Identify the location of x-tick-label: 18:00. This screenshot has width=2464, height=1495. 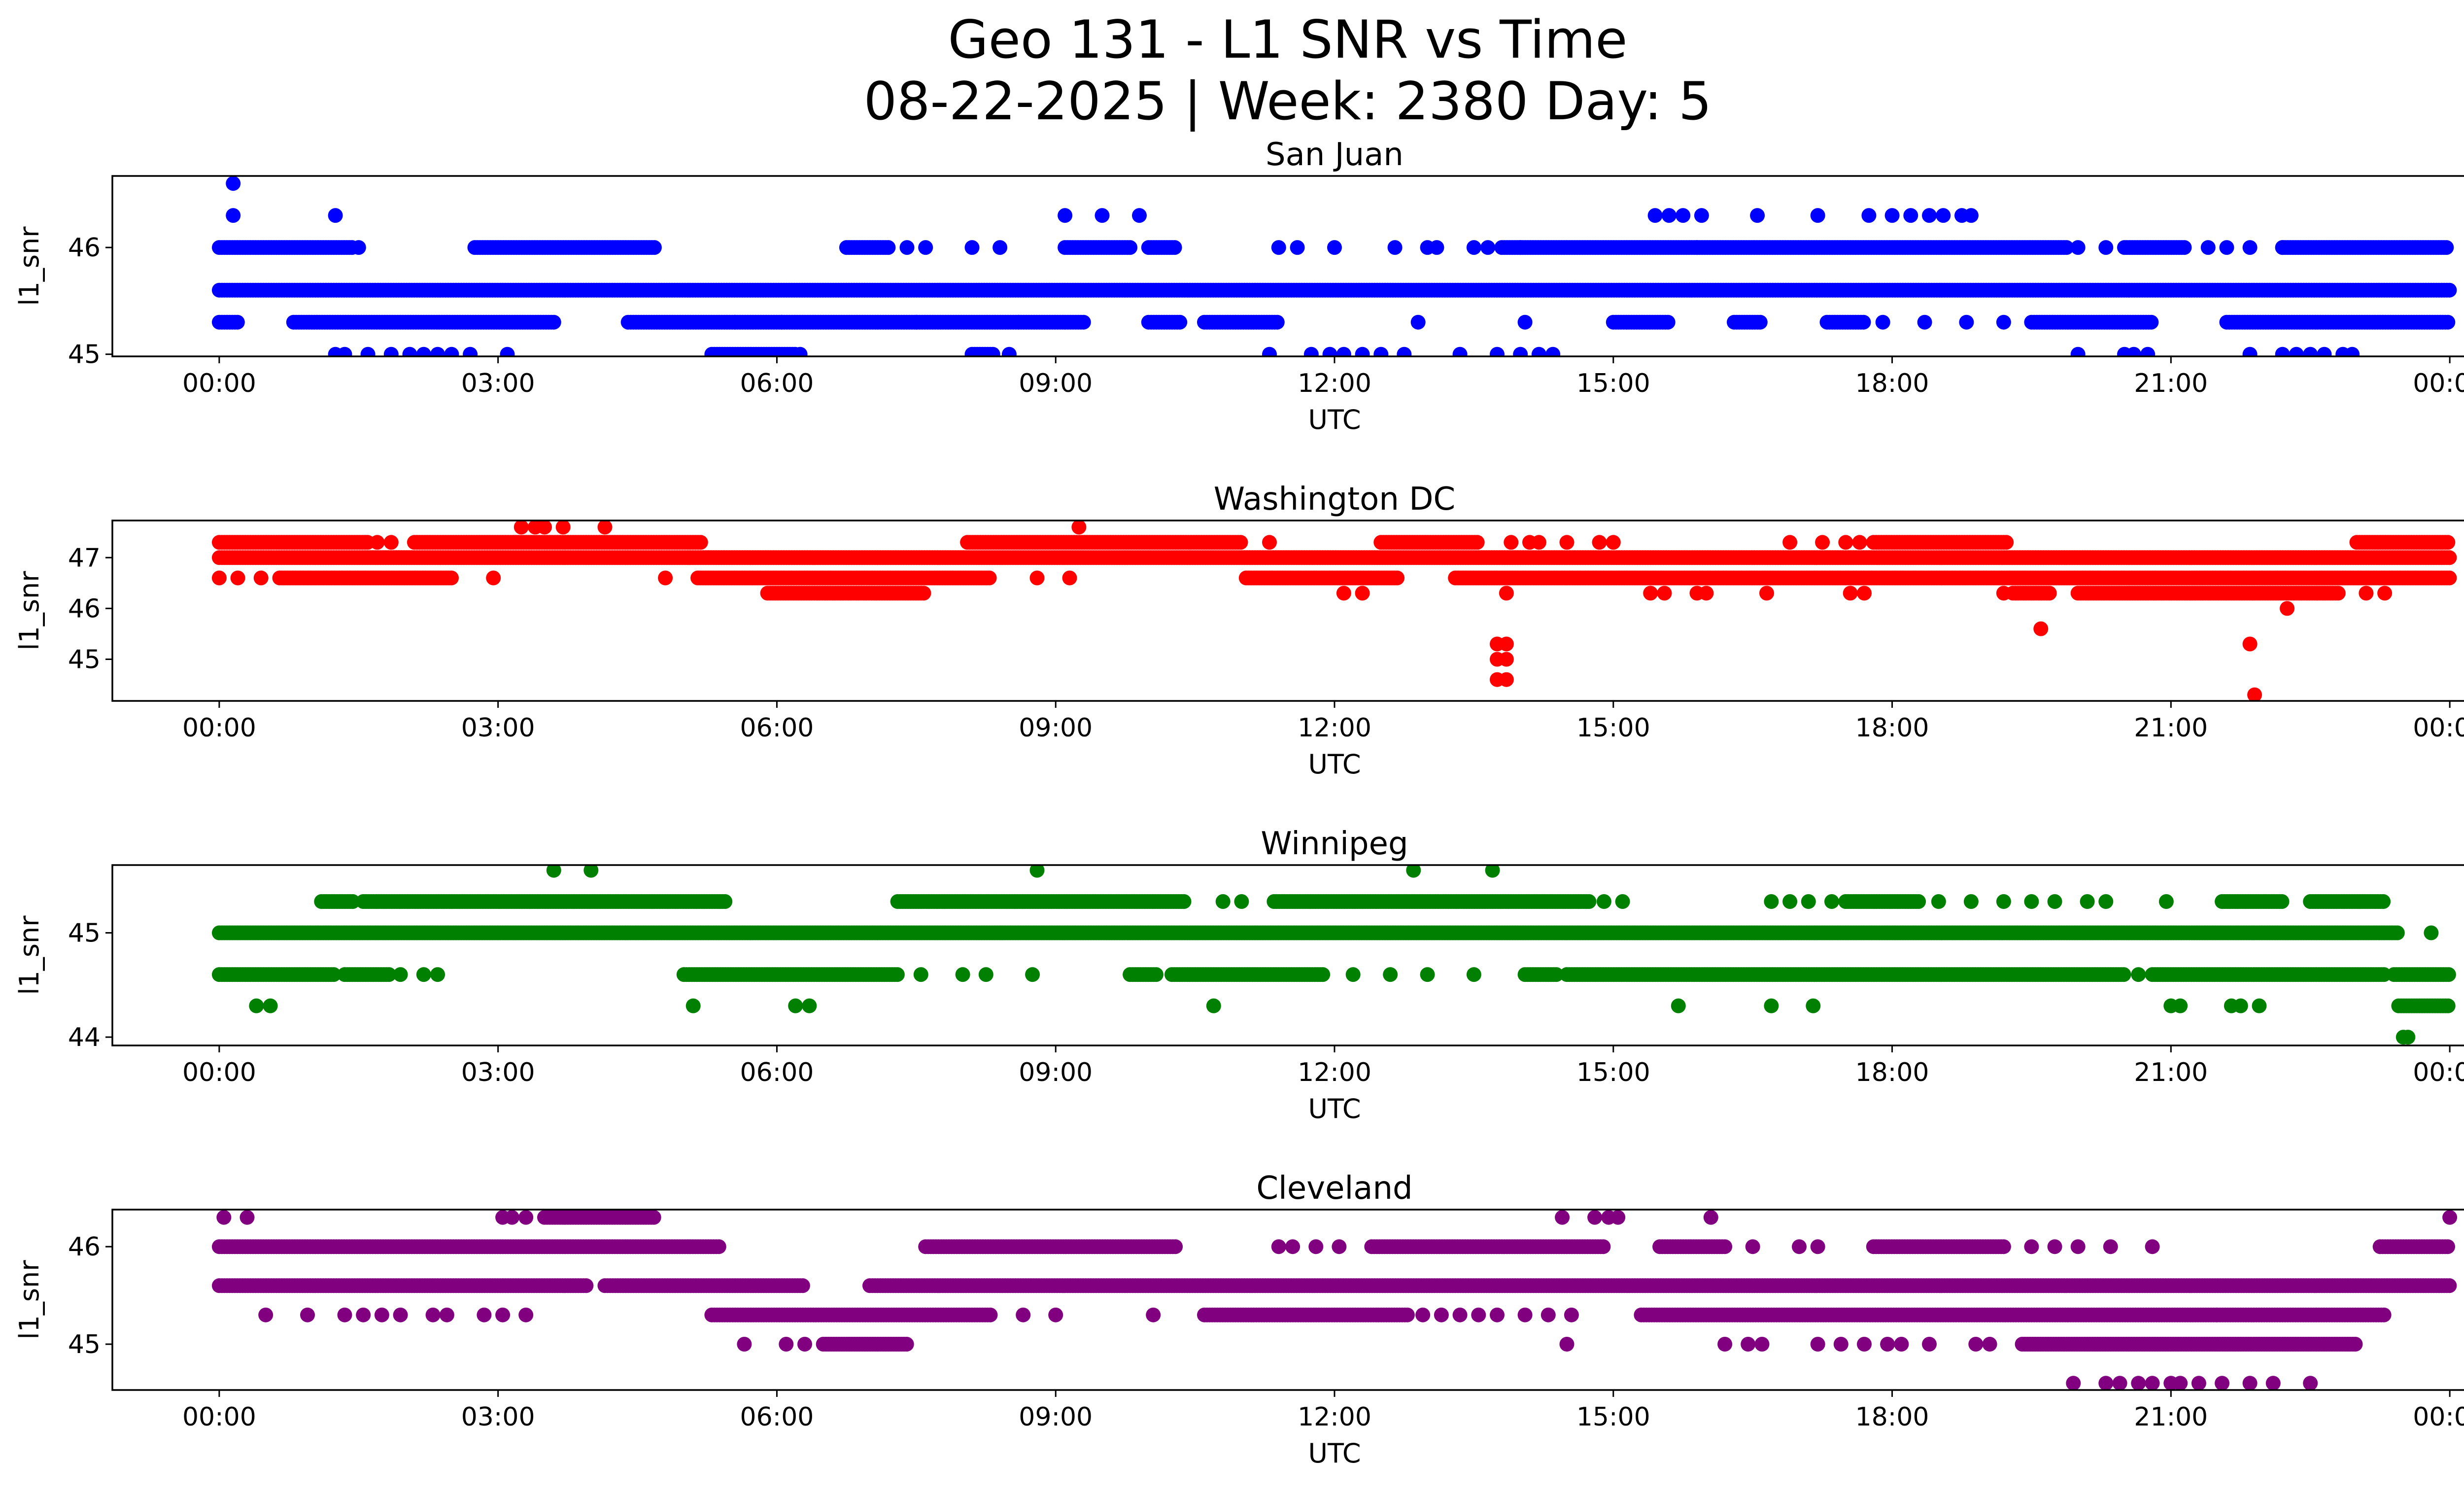
(1892, 383).